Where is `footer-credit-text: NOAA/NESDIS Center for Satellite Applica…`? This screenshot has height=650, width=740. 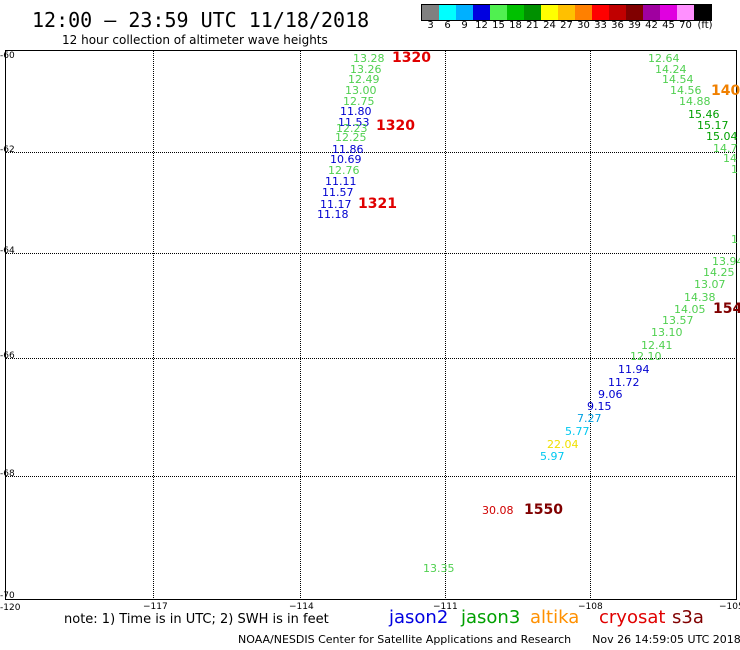 footer-credit-text: NOAA/NESDIS Center for Satellite Applica… is located at coordinates (405, 639).